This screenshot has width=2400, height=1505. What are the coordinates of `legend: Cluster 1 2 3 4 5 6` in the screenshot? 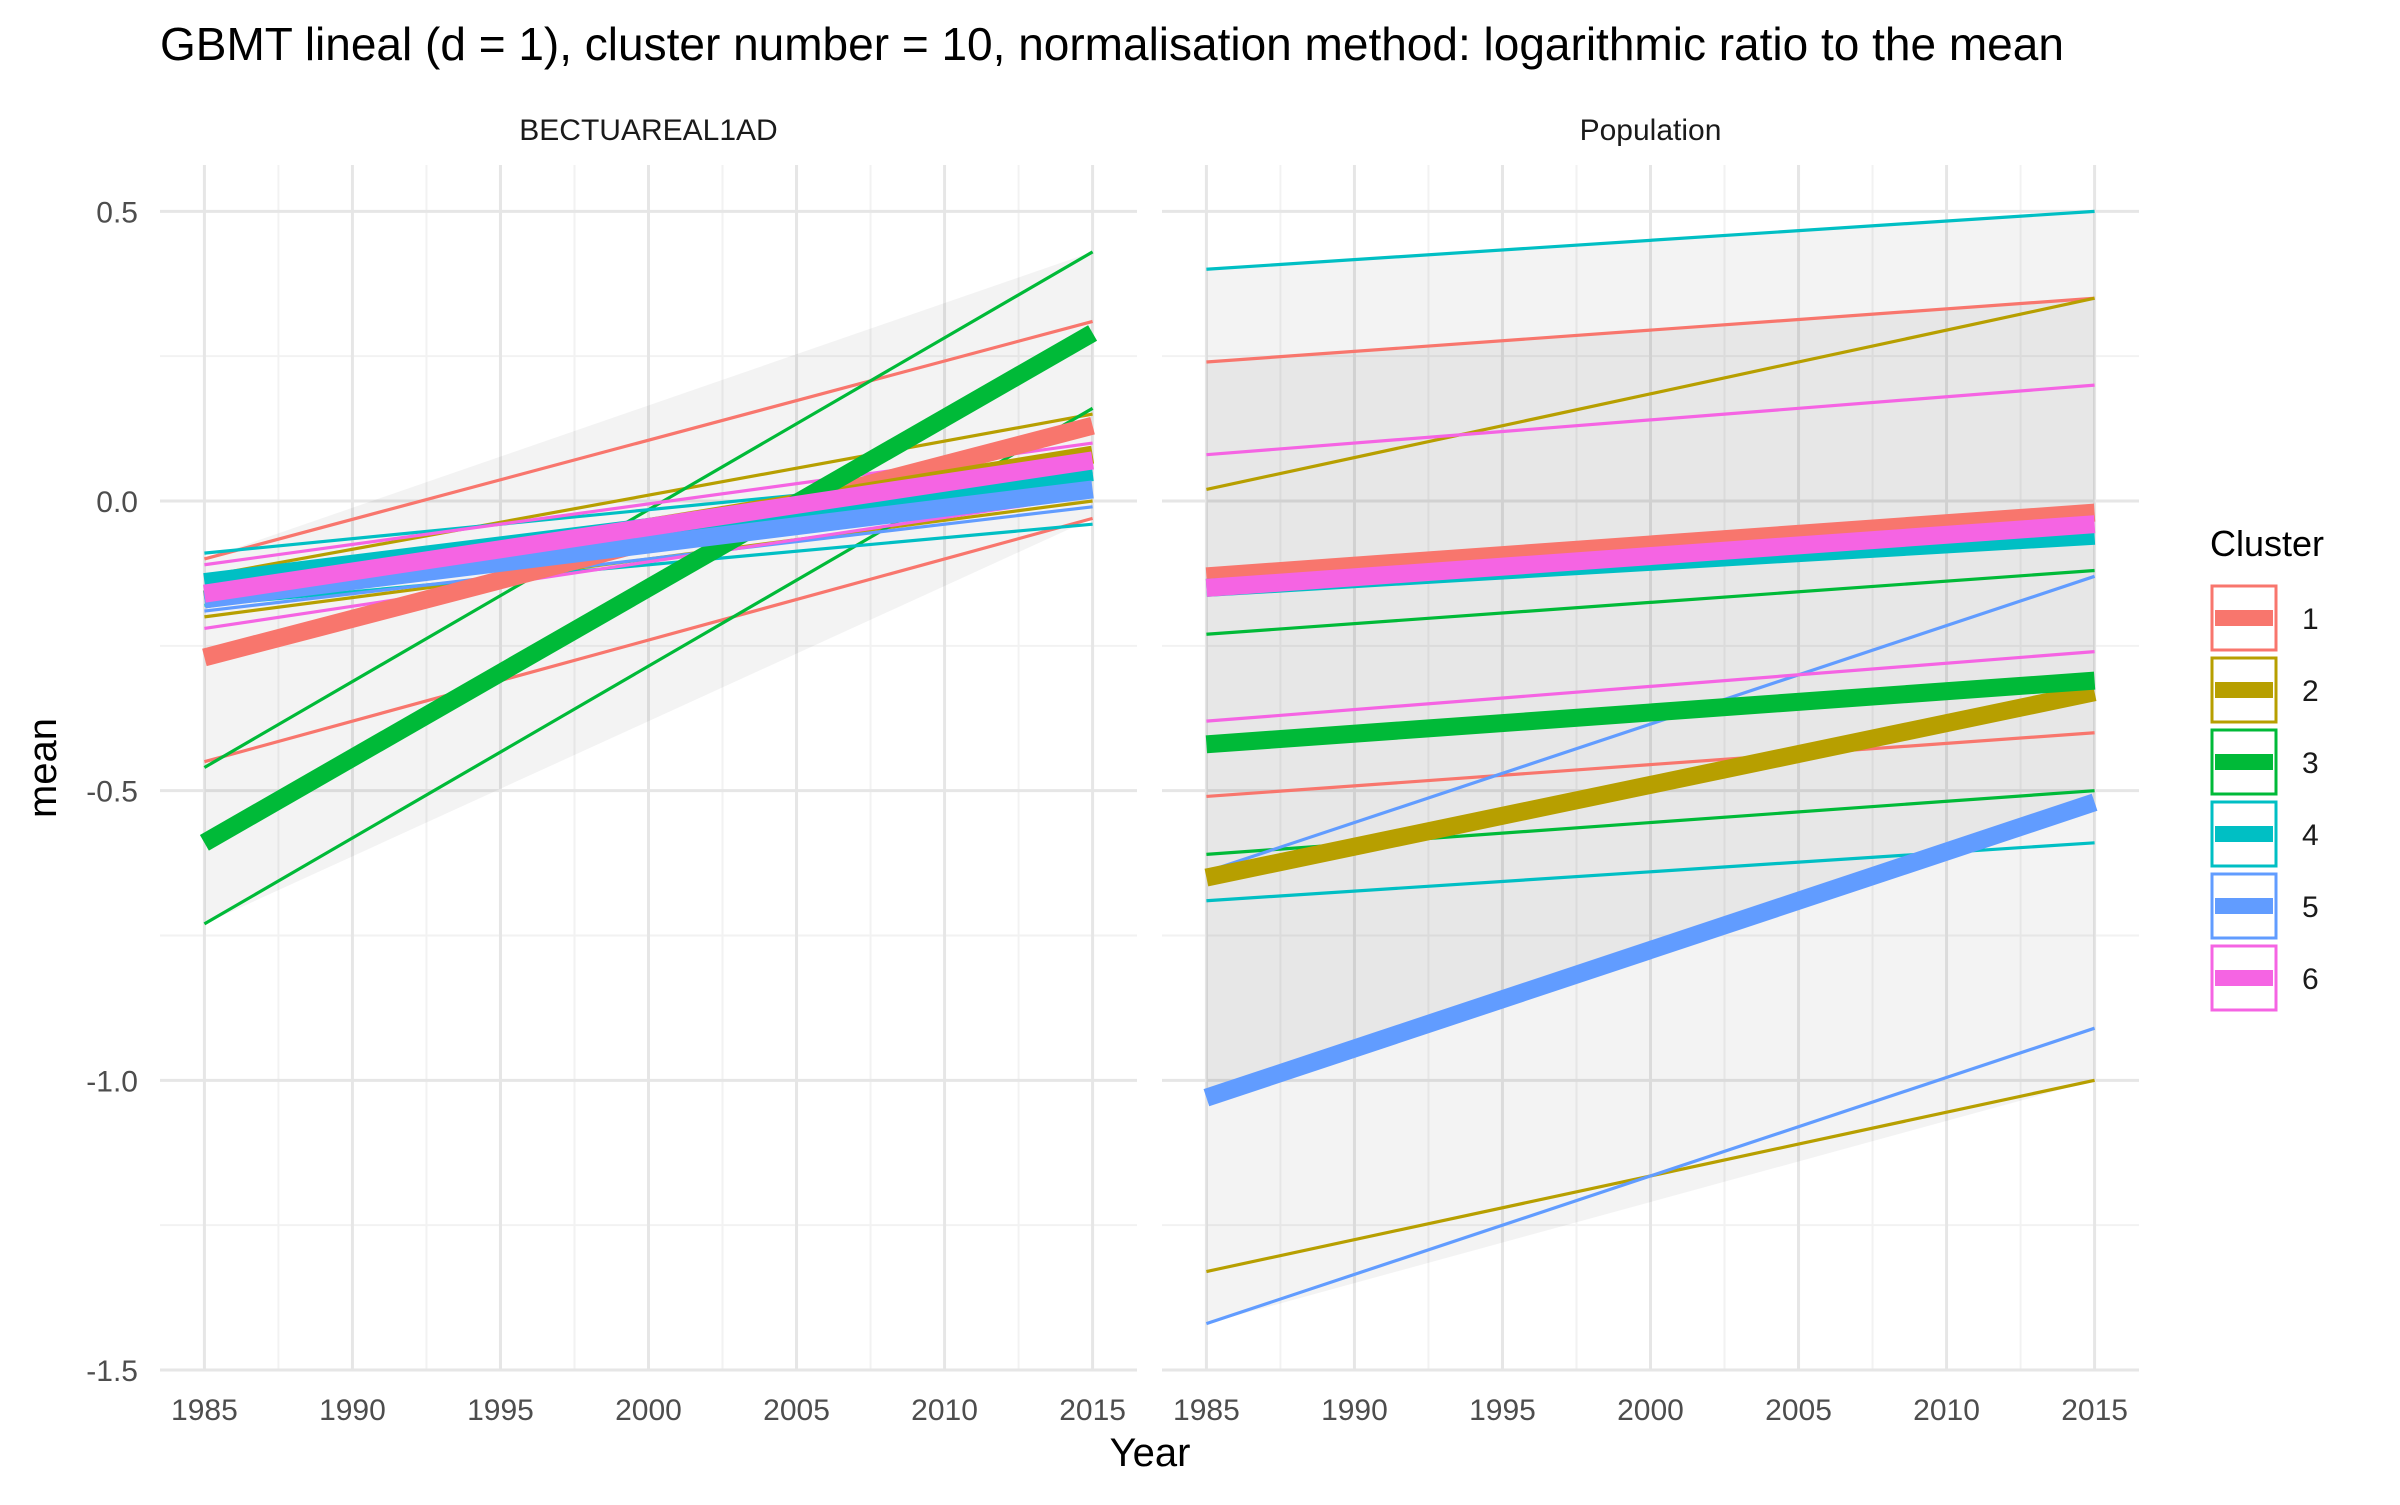 It's located at (2267, 767).